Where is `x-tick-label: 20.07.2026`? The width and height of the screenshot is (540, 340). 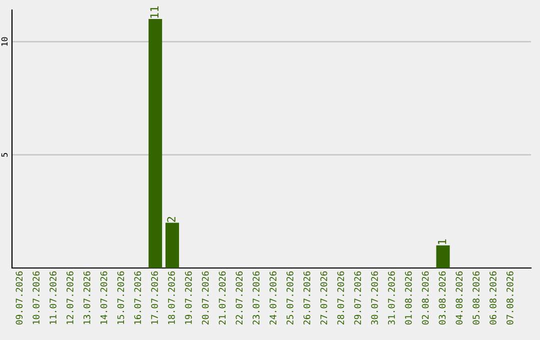
x-tick-label: 20.07.2026 is located at coordinates (205, 297).